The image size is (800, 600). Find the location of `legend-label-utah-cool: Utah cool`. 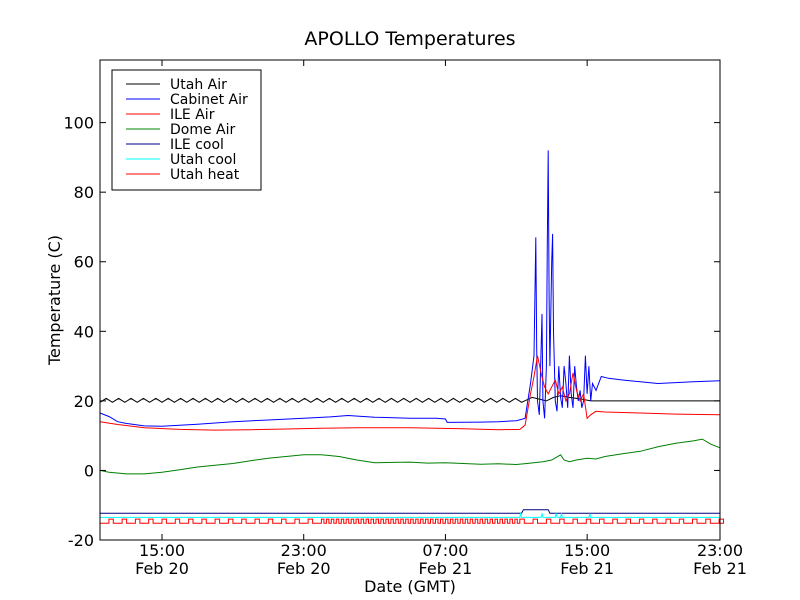

legend-label-utah-cool: Utah cool is located at coordinates (203, 160).